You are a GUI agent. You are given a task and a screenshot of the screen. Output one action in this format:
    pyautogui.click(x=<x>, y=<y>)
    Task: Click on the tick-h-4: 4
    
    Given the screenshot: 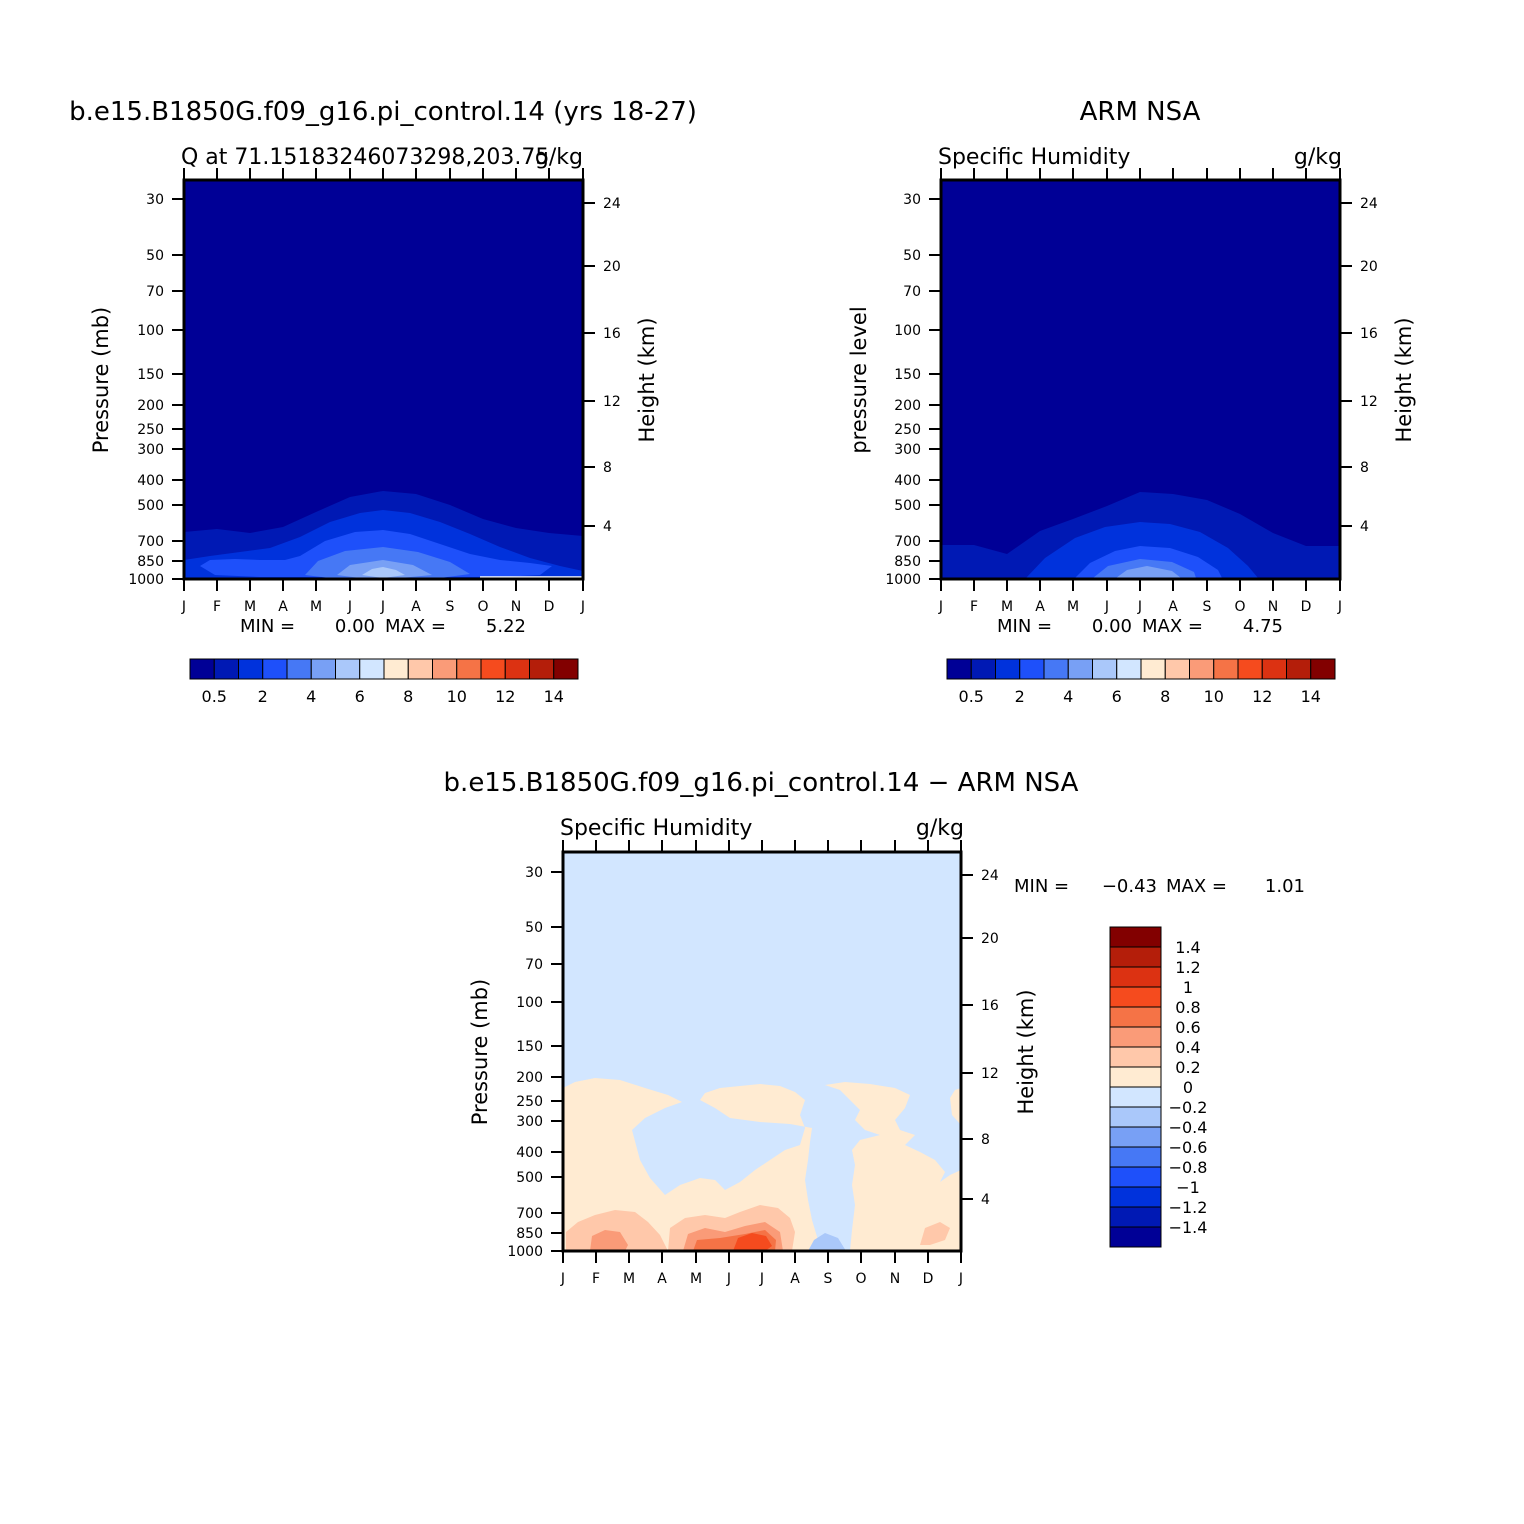 What is the action you would take?
    pyautogui.click(x=1354, y=527)
    